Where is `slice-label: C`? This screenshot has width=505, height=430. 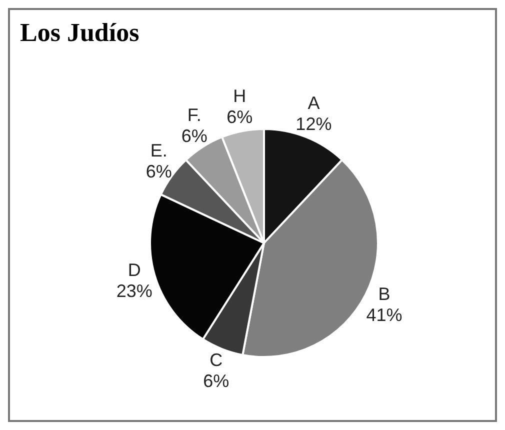
slice-label: C is located at coordinates (216, 360).